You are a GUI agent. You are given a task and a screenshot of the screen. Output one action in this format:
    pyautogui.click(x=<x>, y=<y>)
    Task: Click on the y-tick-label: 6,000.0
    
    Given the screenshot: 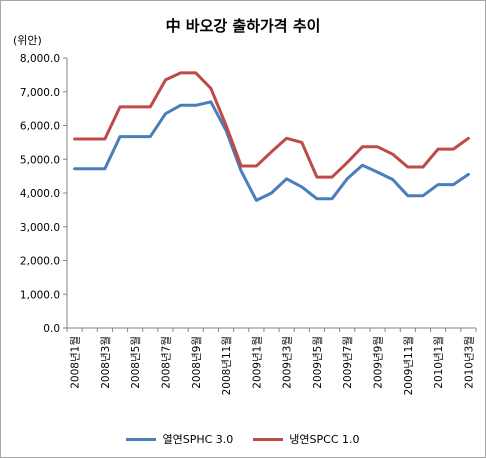 What is the action you would take?
    pyautogui.click(x=40, y=127)
    